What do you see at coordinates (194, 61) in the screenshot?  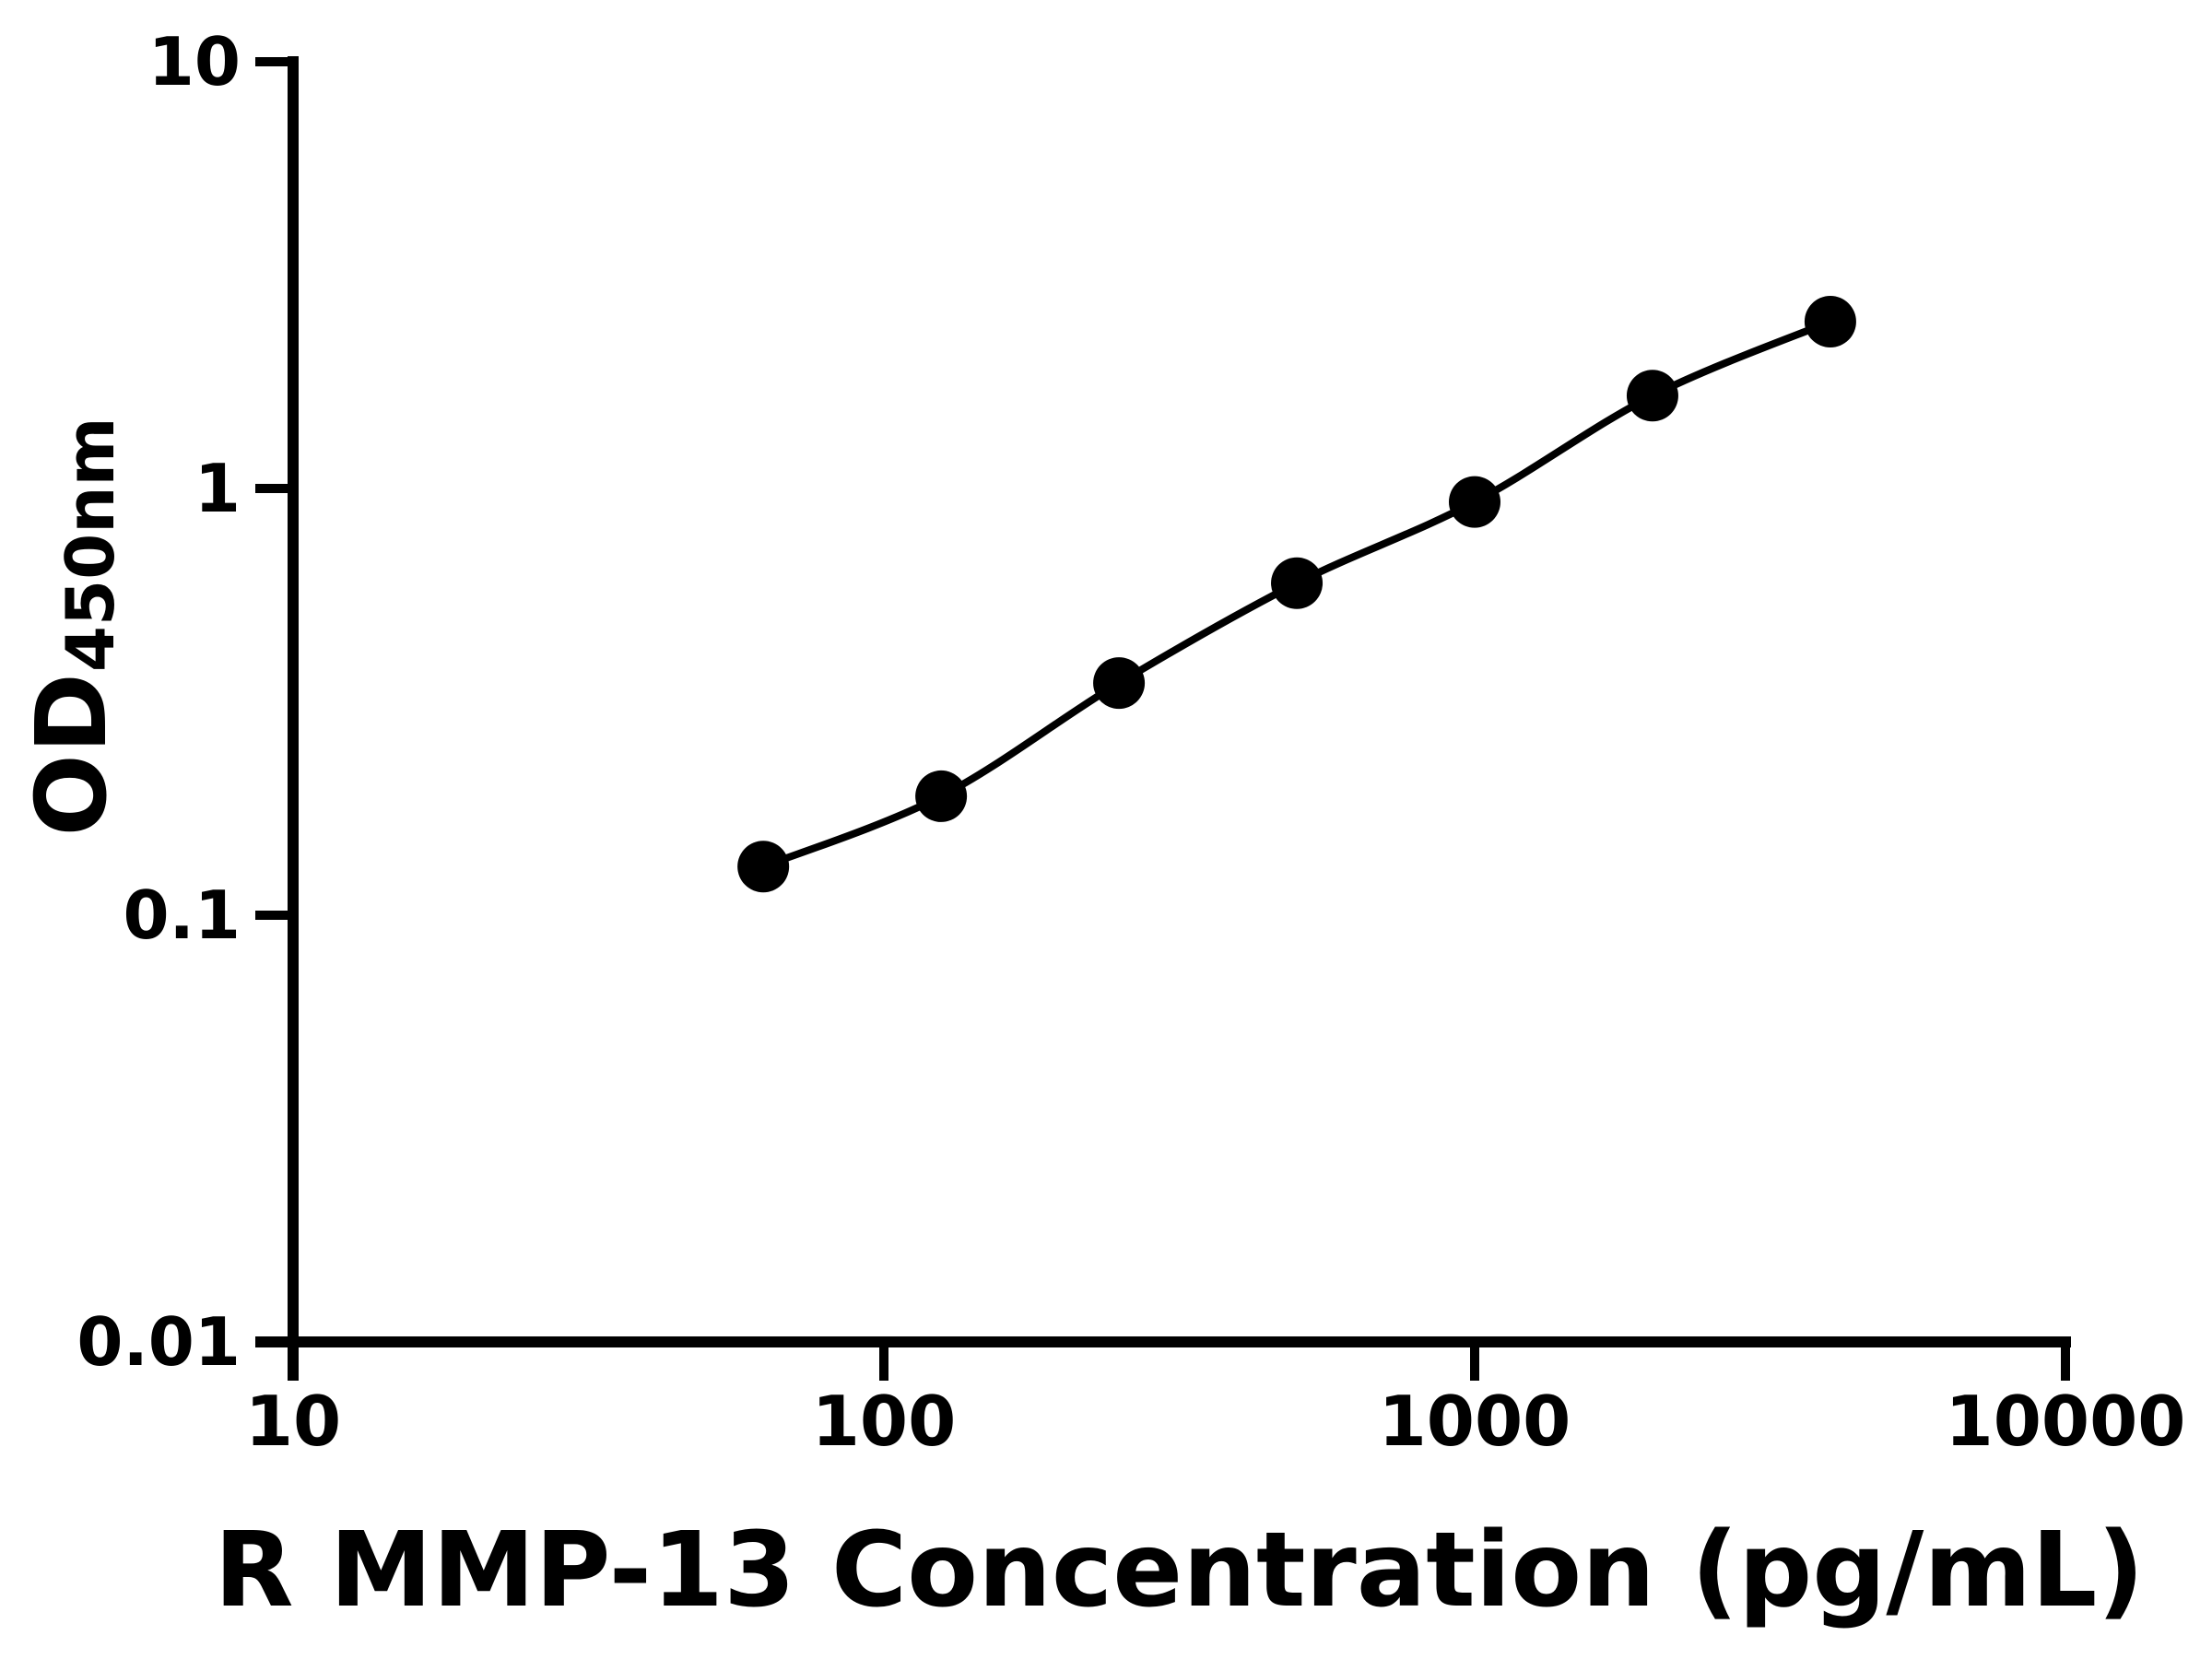 I see `y-axis-tick-label: 10` at bounding box center [194, 61].